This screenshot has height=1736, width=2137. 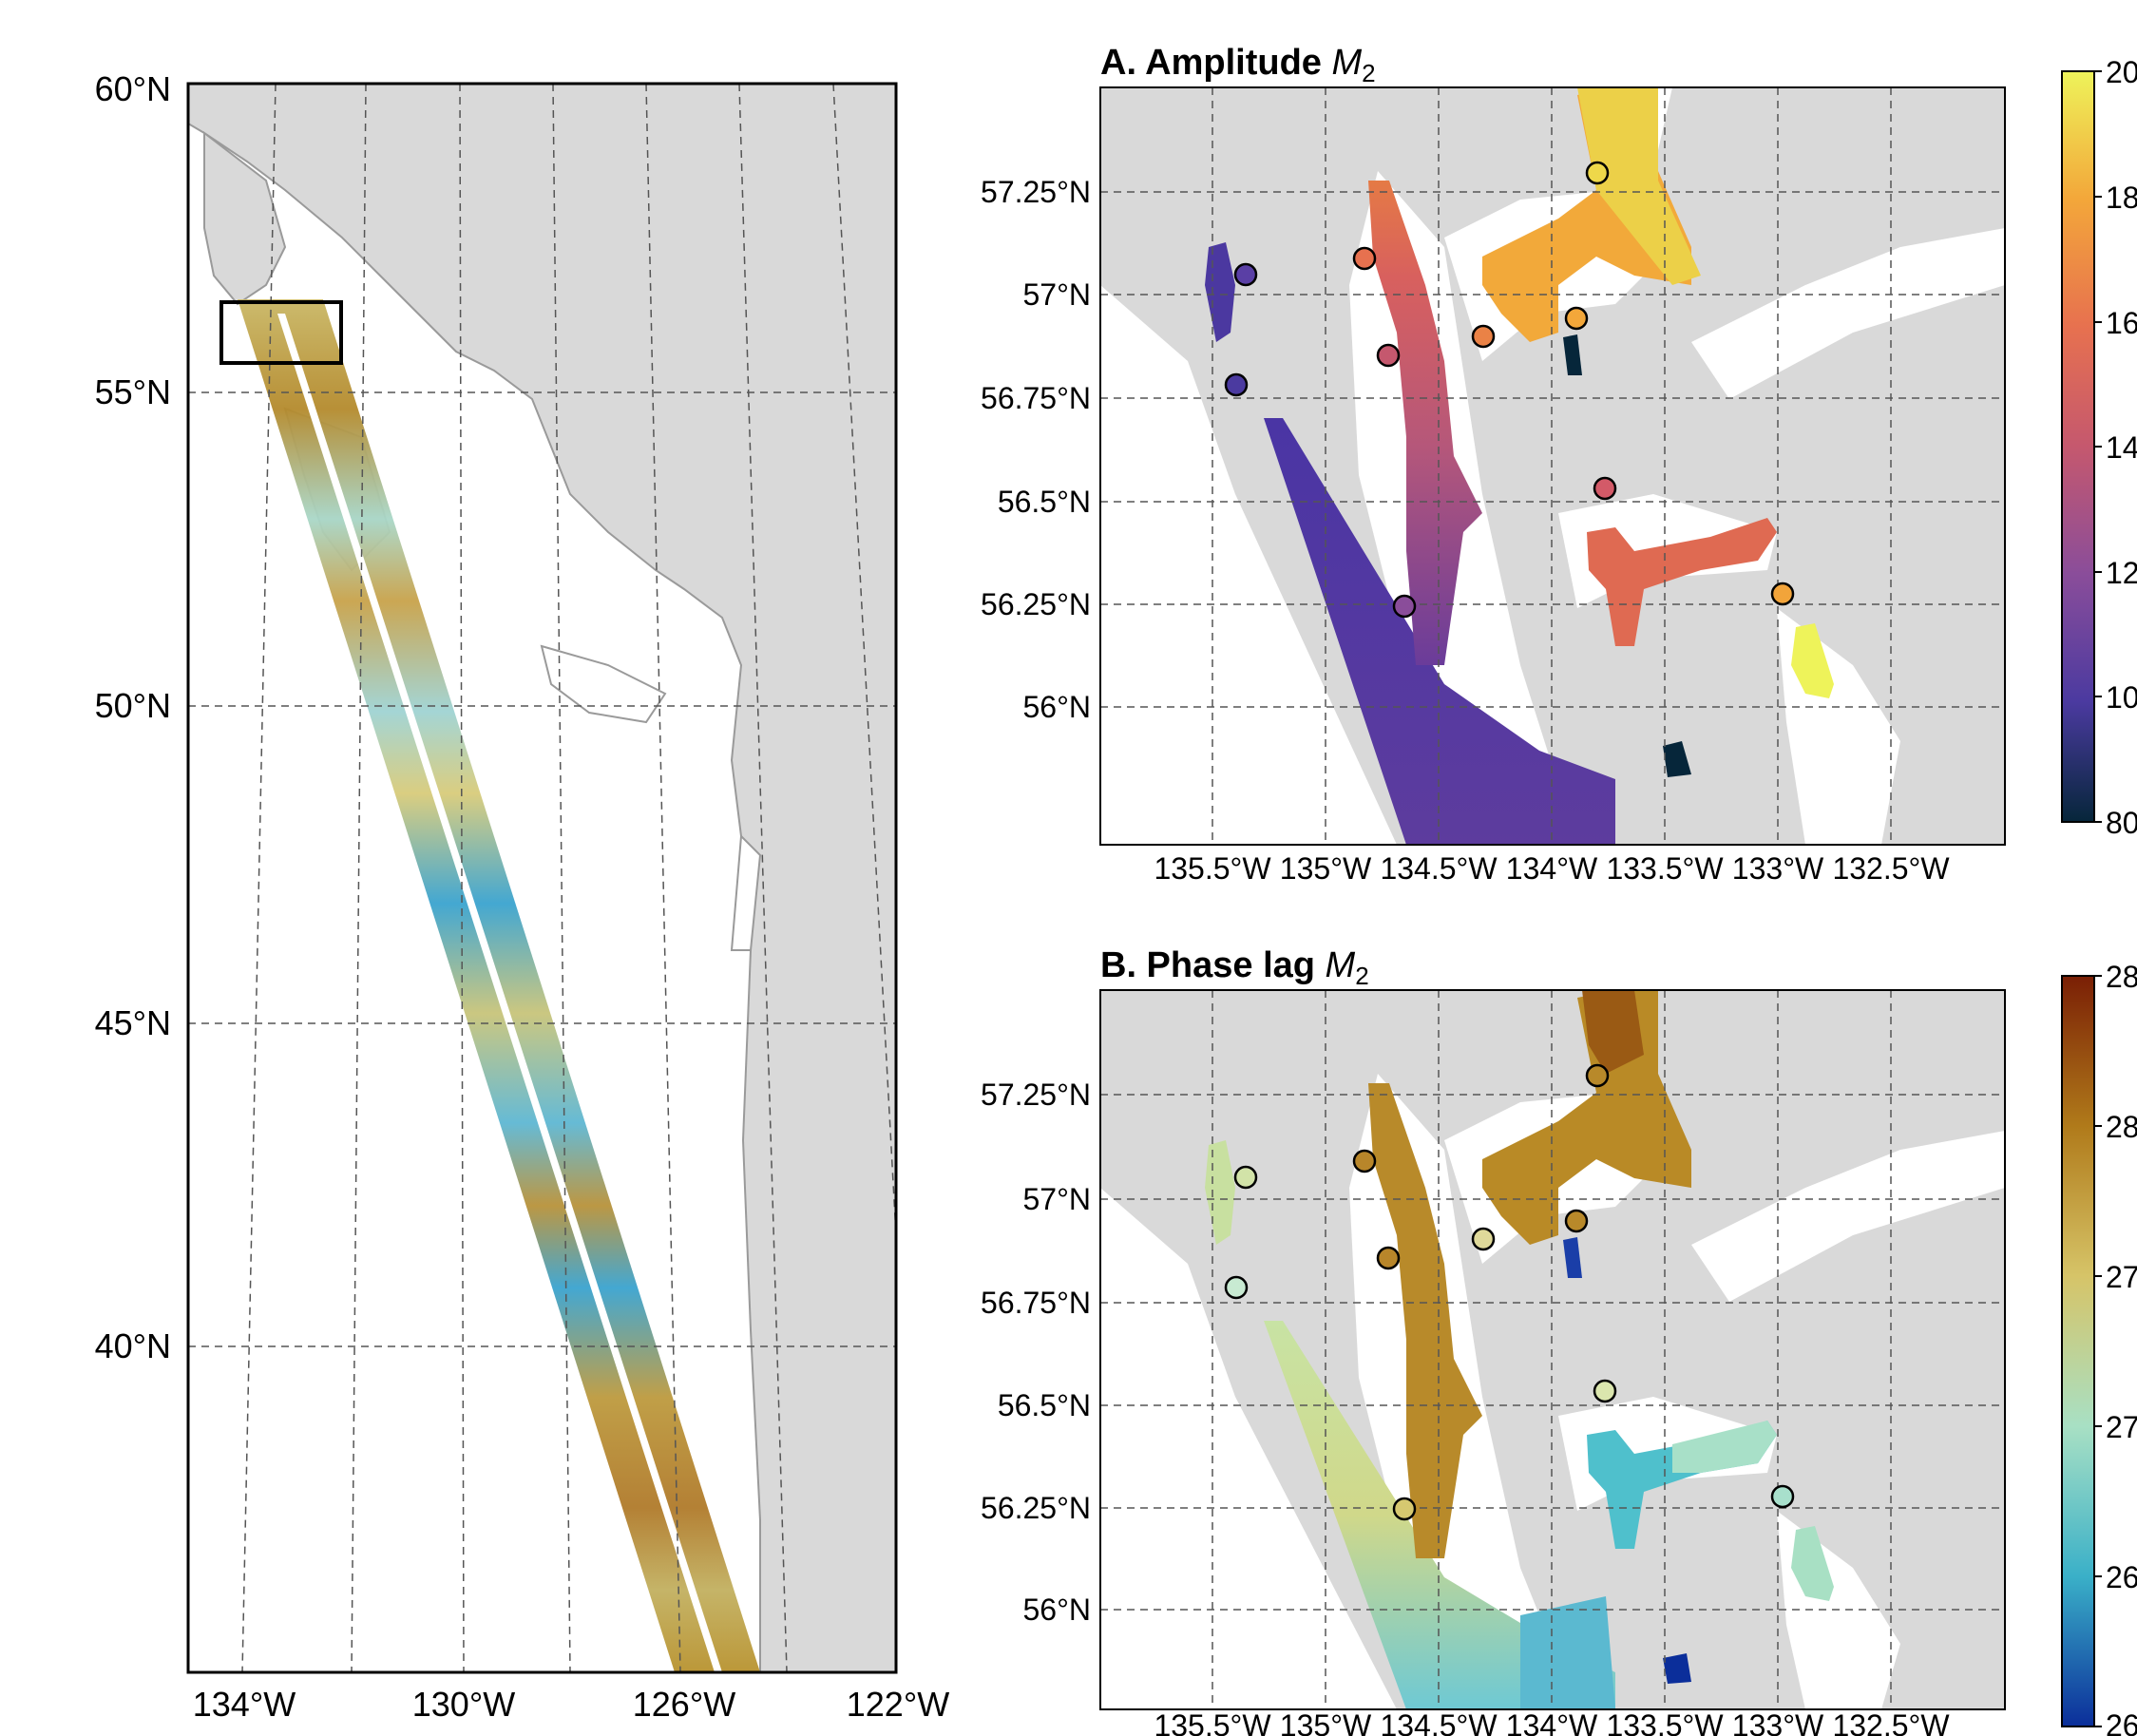 What do you see at coordinates (1057, 1199) in the screenshot?
I see `phase-lat-label: 57°N` at bounding box center [1057, 1199].